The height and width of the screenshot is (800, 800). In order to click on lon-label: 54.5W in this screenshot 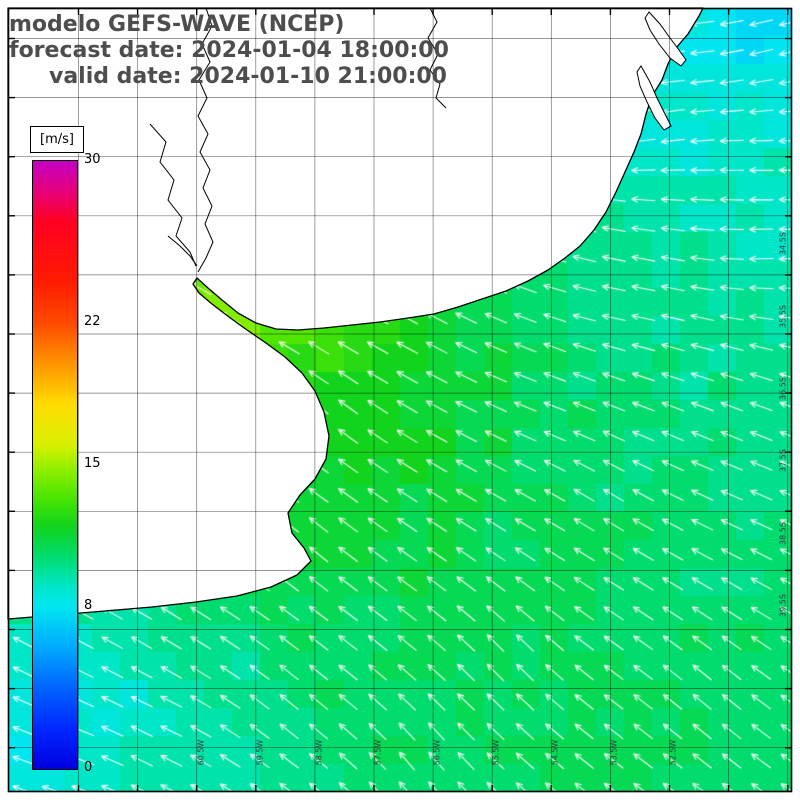, I will do `click(555, 752)`.